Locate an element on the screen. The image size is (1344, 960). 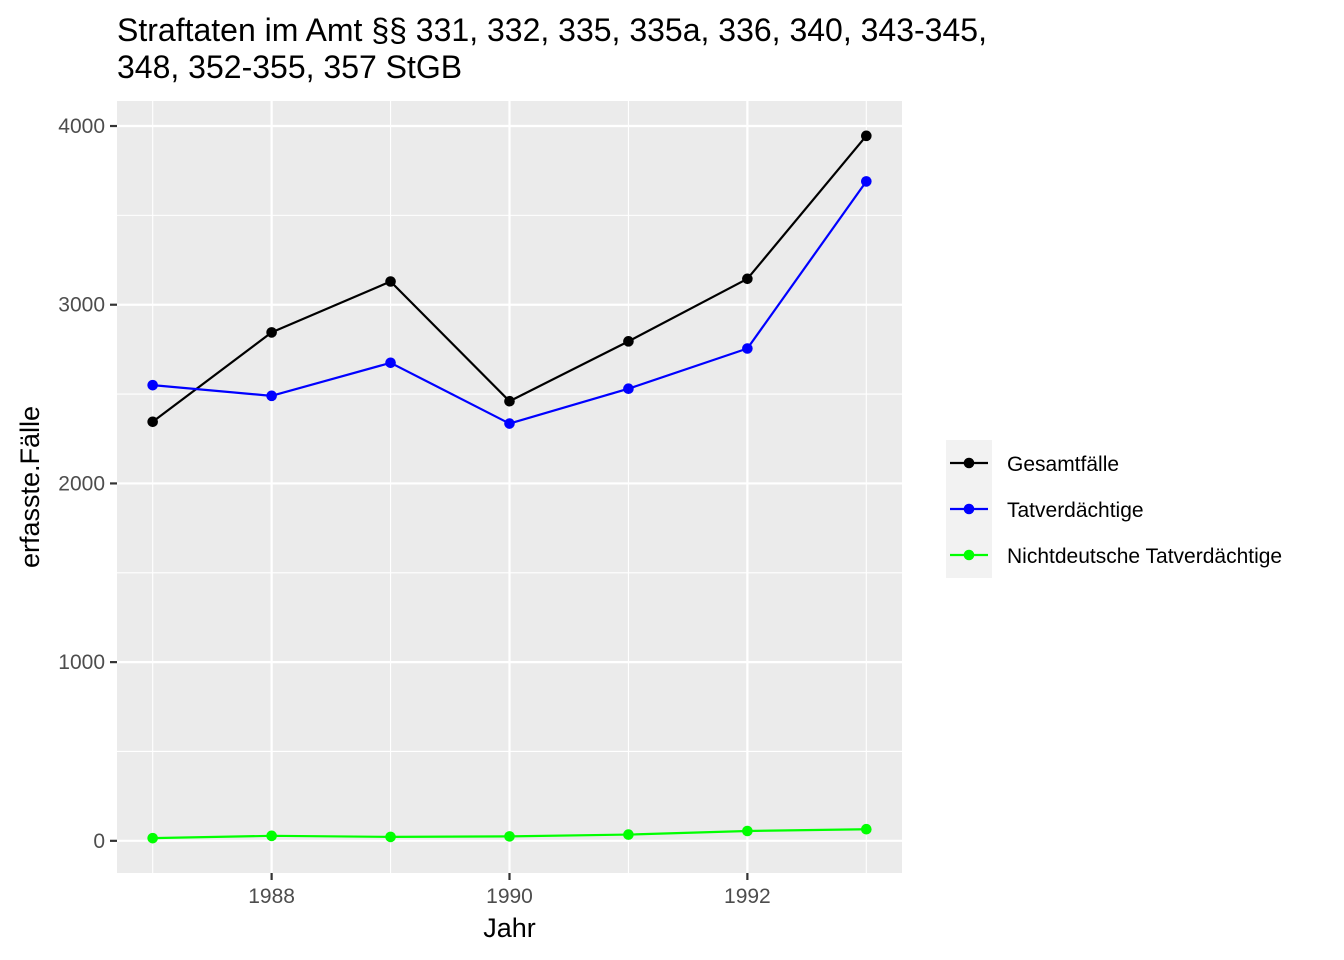
legend-label: Gesamtfälle is located at coordinates (1063, 464).